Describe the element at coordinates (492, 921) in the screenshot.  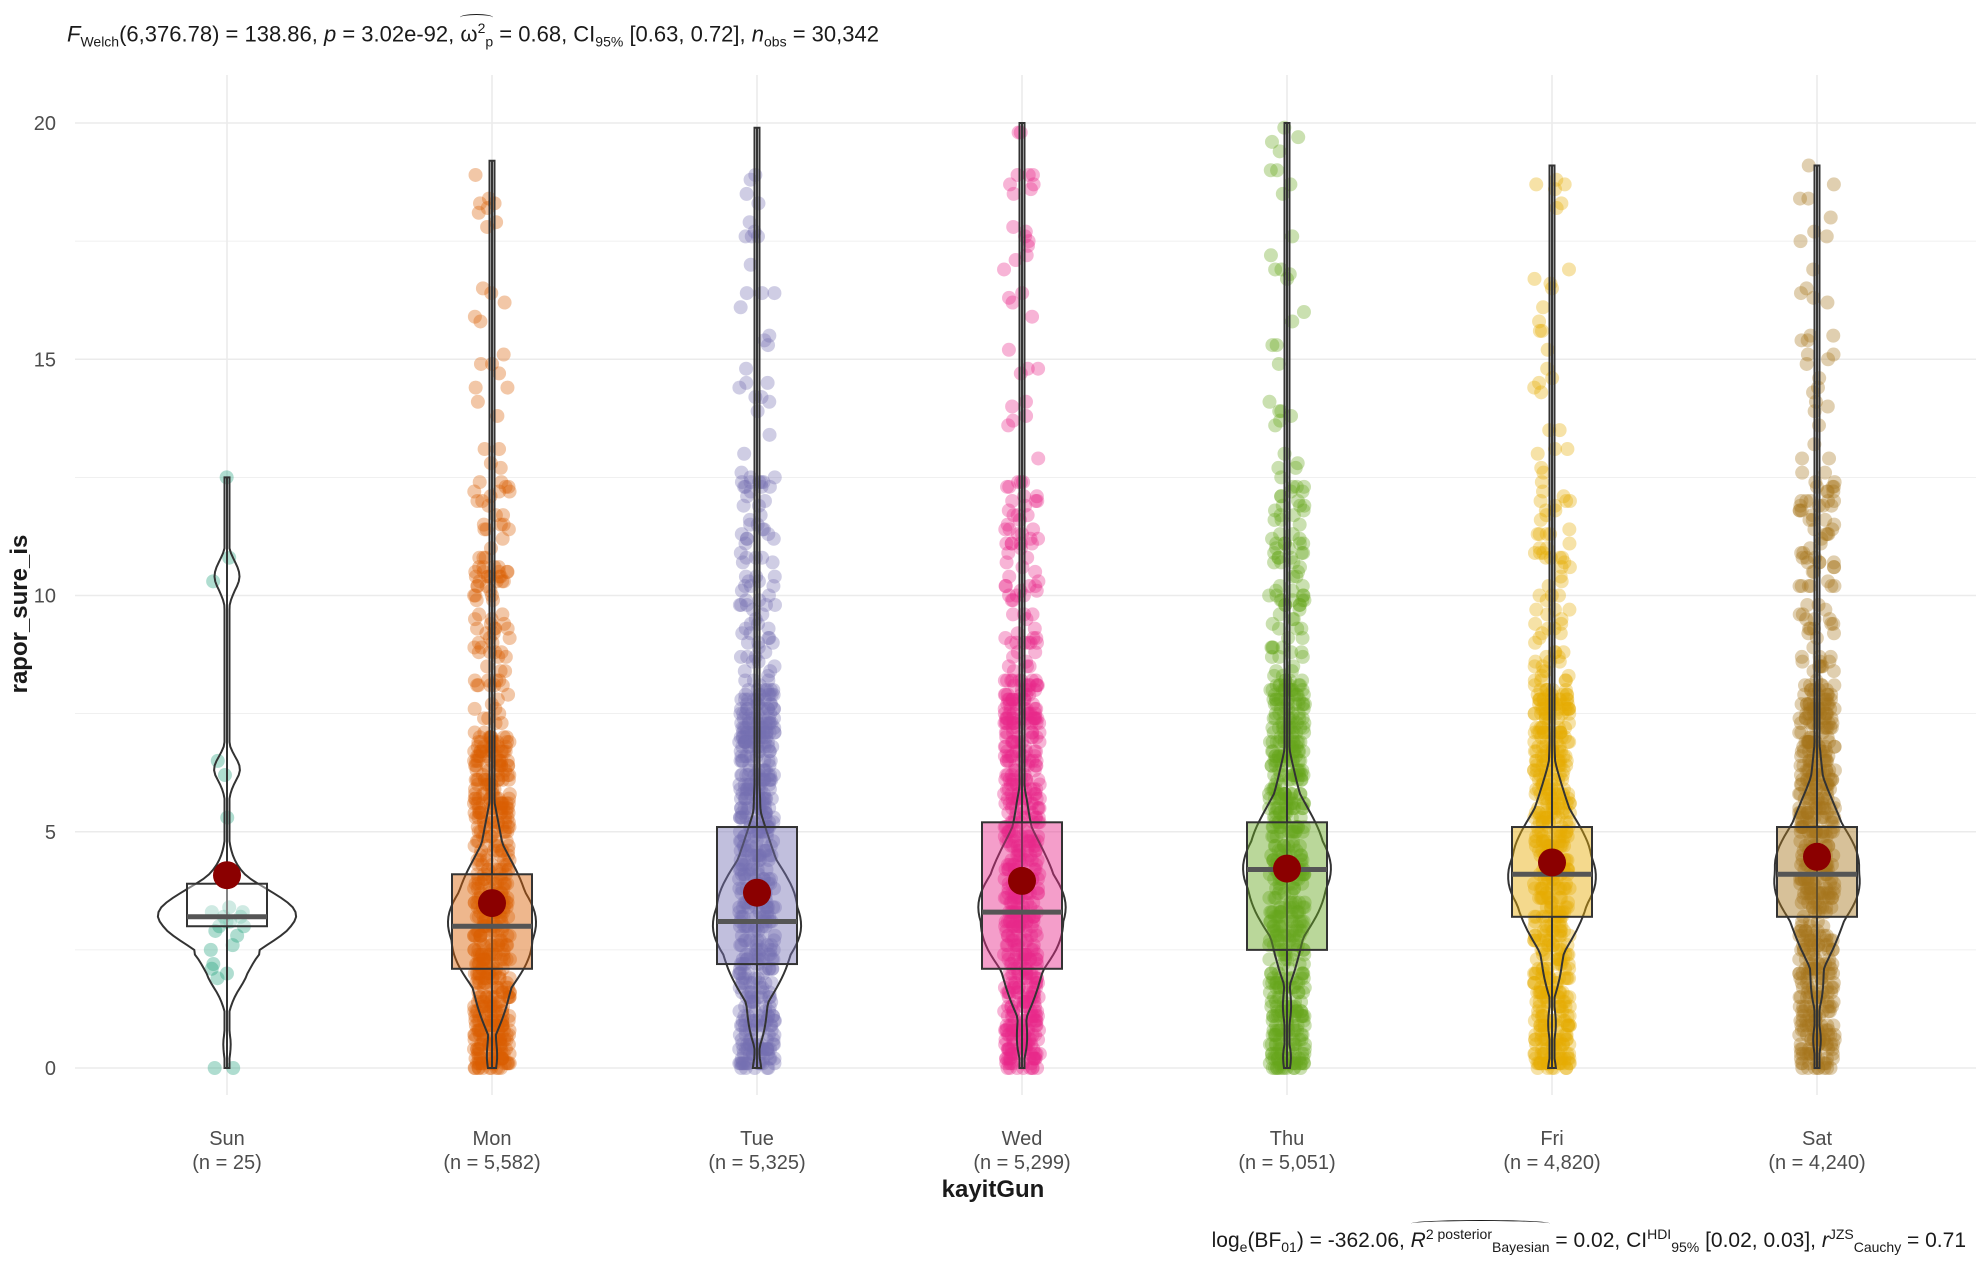
I see `box-mon` at that location.